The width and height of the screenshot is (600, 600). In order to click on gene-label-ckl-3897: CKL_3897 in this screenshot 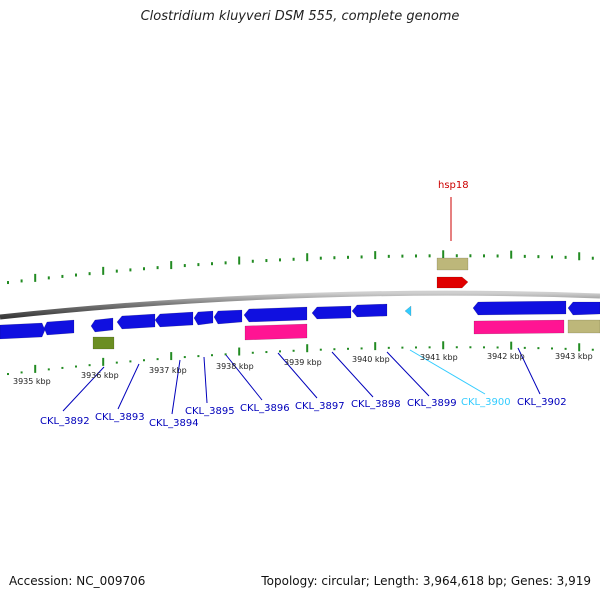, I will do `click(320, 406)`.